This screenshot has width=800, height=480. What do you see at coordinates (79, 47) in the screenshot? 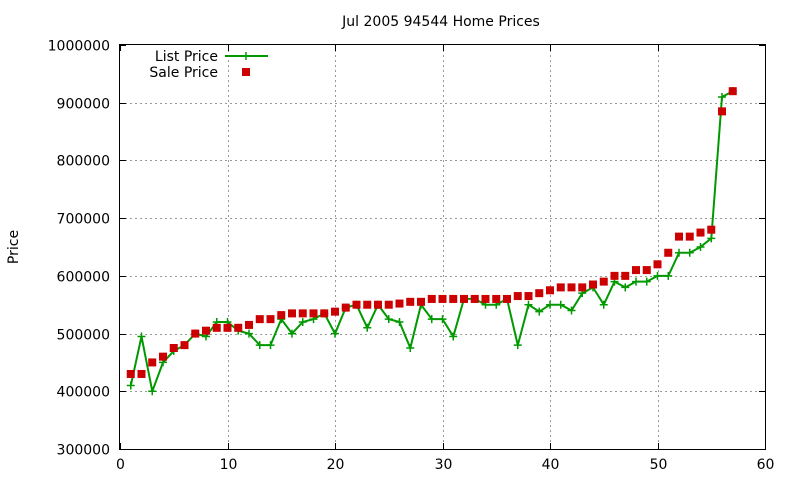
I see `y-tick-label: 1000000` at bounding box center [79, 47].